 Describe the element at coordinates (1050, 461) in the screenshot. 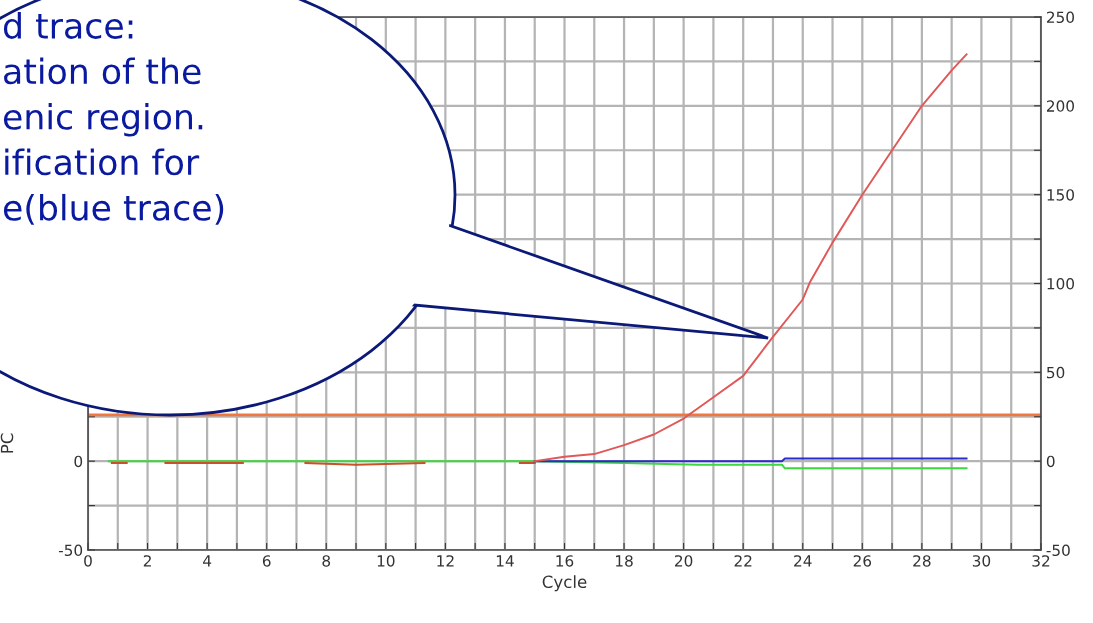

I see `y2-tick-label: 0` at that location.